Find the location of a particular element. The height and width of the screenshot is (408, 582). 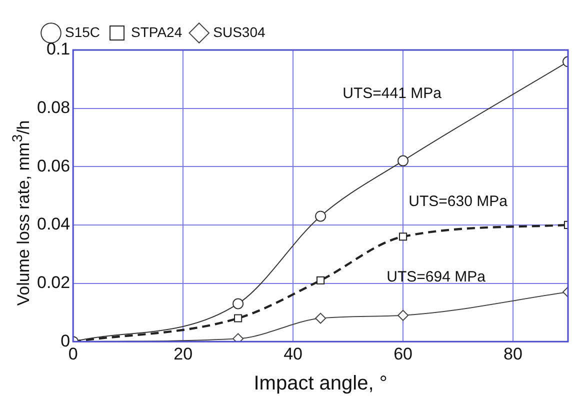

annotation: UTS=630 MPa is located at coordinates (458, 201).